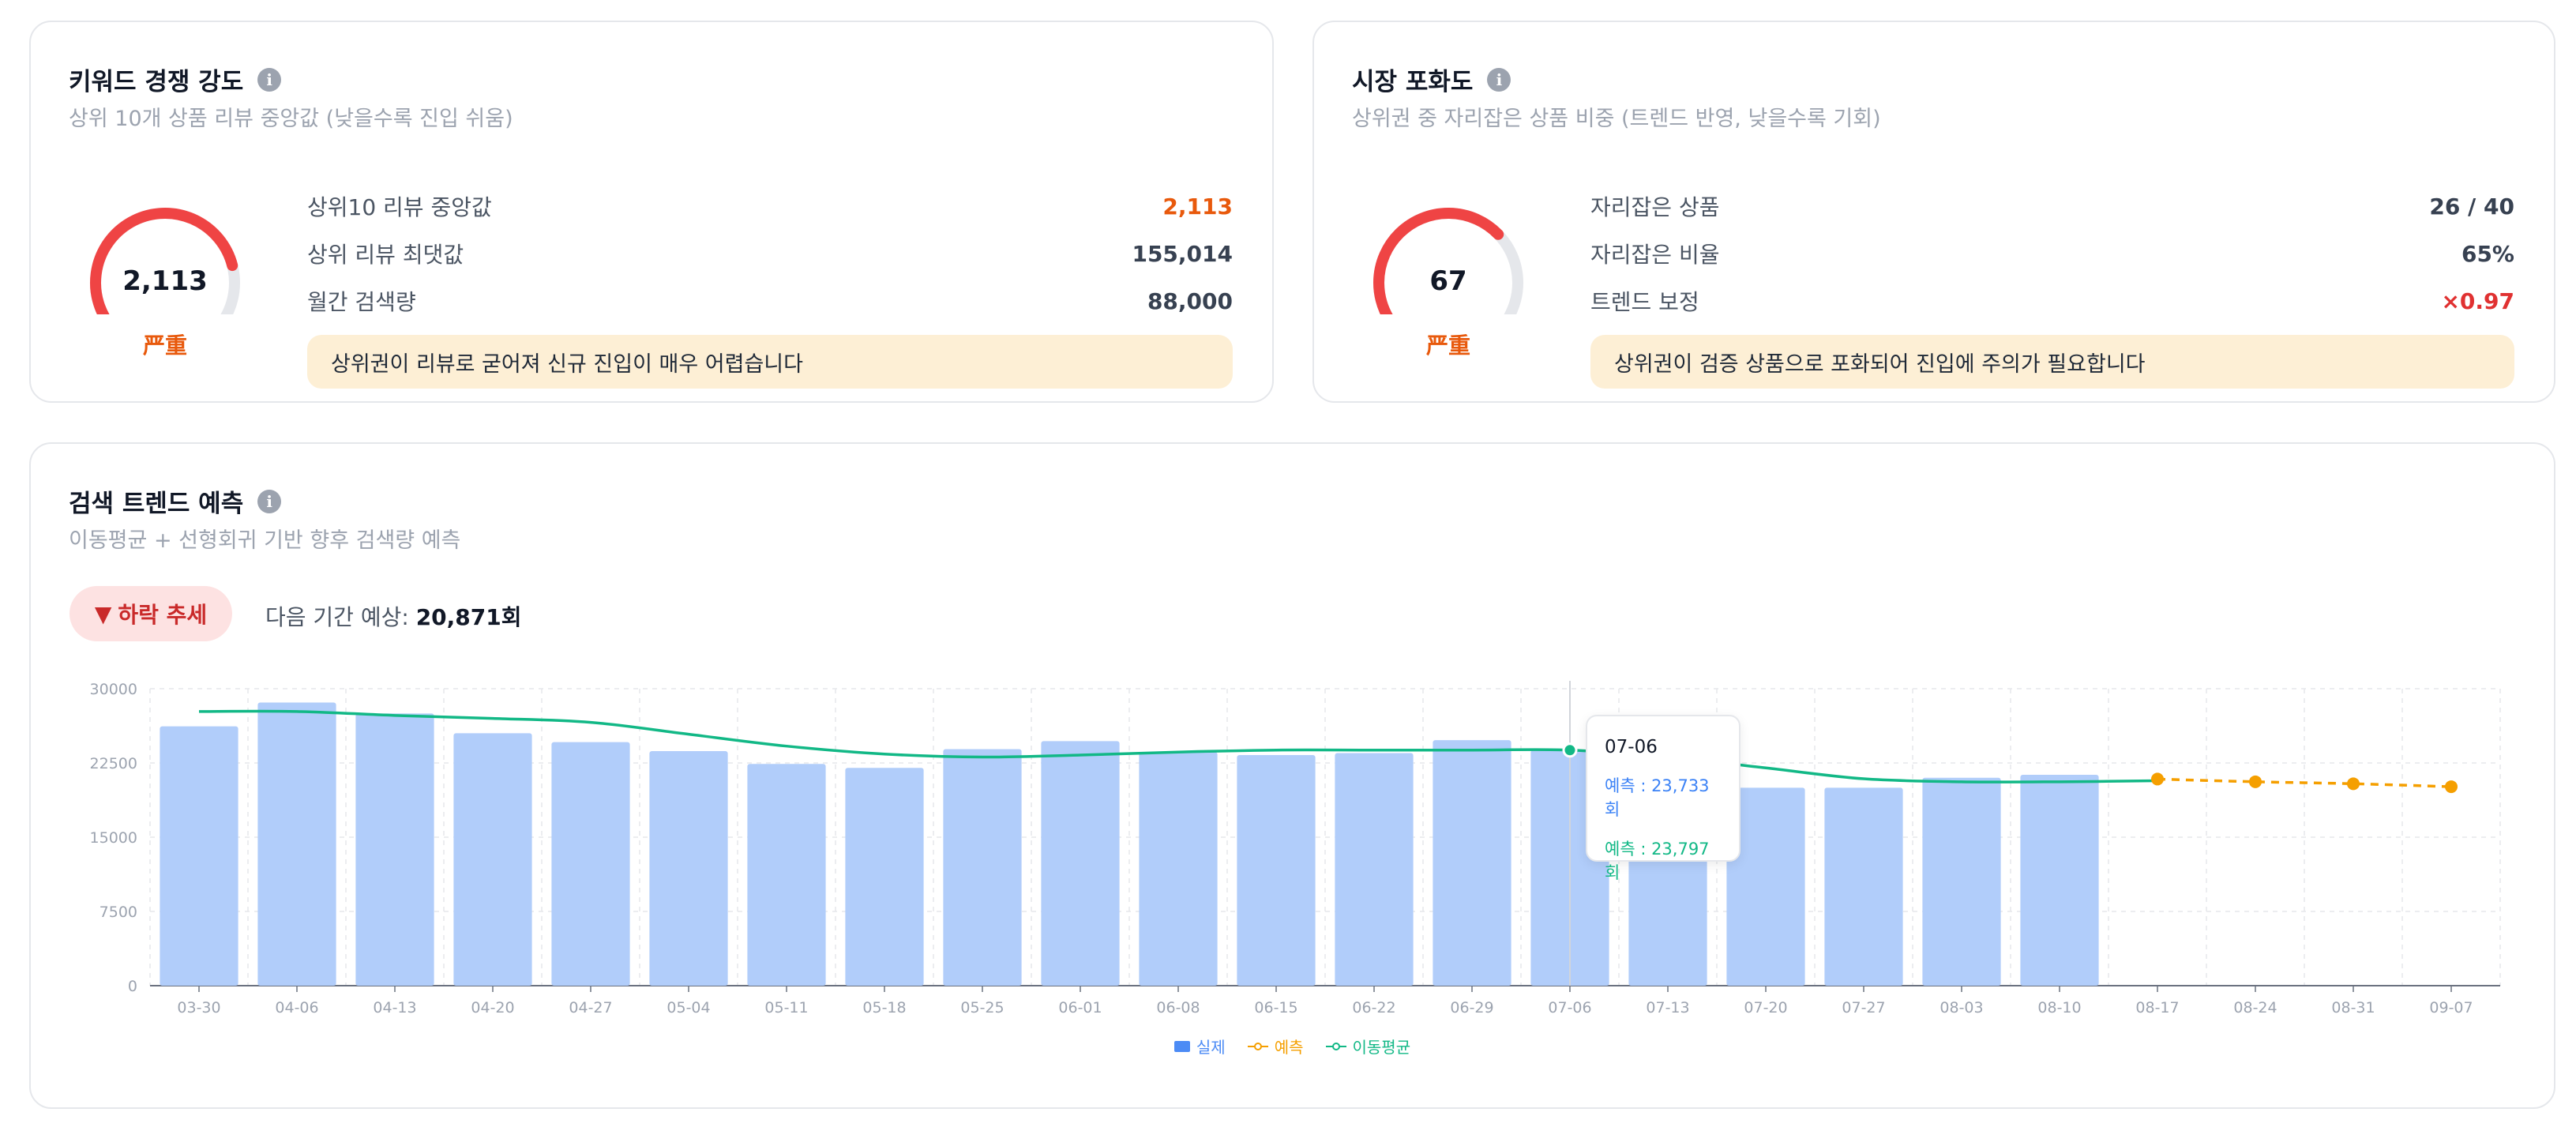 This screenshot has width=2576, height=1131. Describe the element at coordinates (770, 253) in the screenshot. I see `stat-row: 상위 리뷰 최댓값 155,014` at that location.